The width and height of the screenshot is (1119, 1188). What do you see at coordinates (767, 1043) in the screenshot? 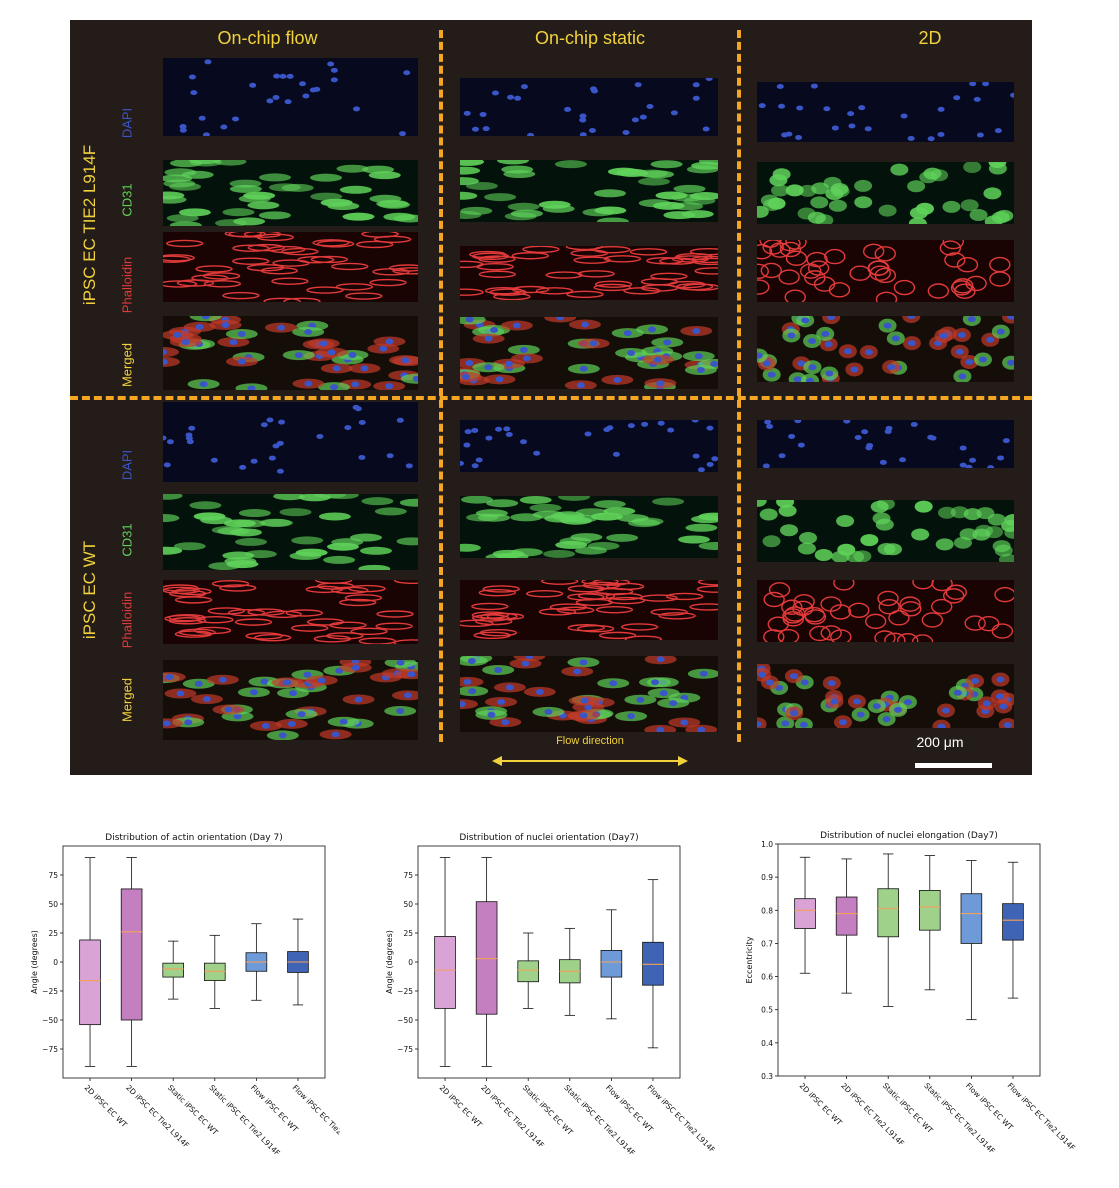
I see `y-tick-label: 0.4` at bounding box center [767, 1043].